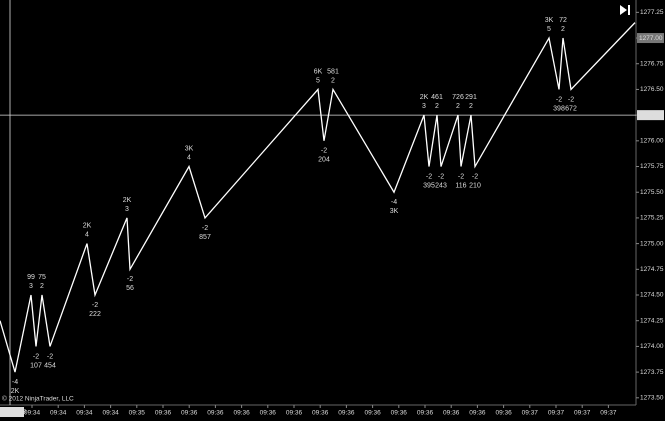 The height and width of the screenshot is (421, 665). I want to click on swing-low-label: 454, so click(50, 365).